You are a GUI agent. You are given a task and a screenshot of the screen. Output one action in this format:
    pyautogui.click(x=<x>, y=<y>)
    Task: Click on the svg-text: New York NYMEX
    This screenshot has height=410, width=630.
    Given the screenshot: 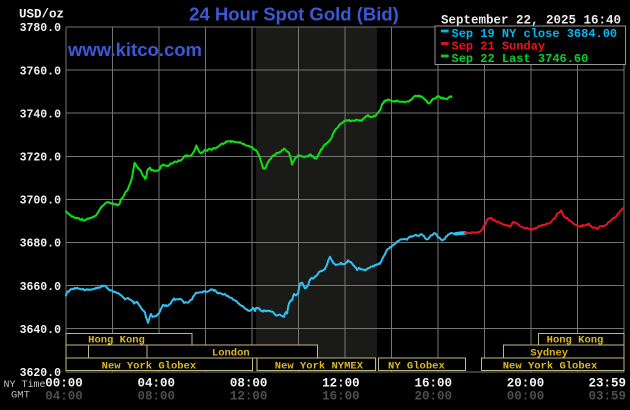 What is the action you would take?
    pyautogui.click(x=319, y=366)
    